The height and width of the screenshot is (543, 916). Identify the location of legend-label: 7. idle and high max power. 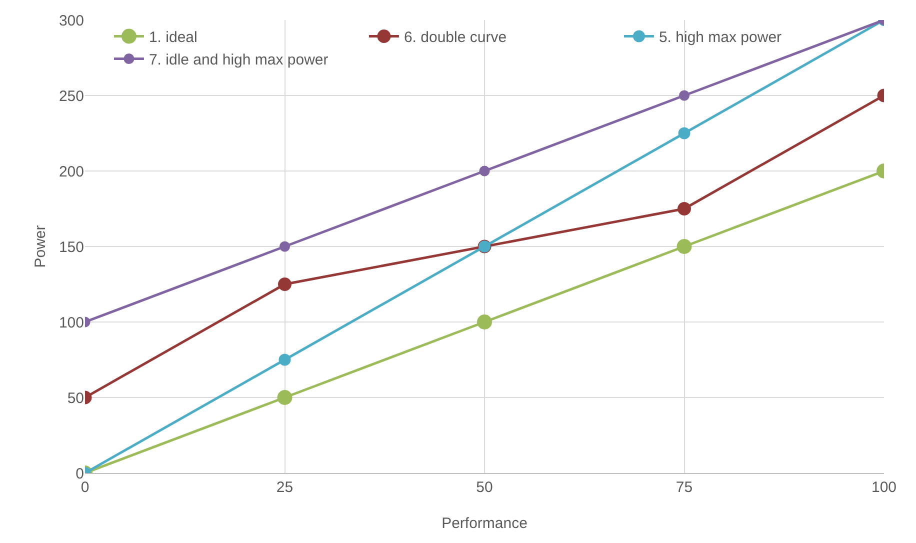
(238, 60).